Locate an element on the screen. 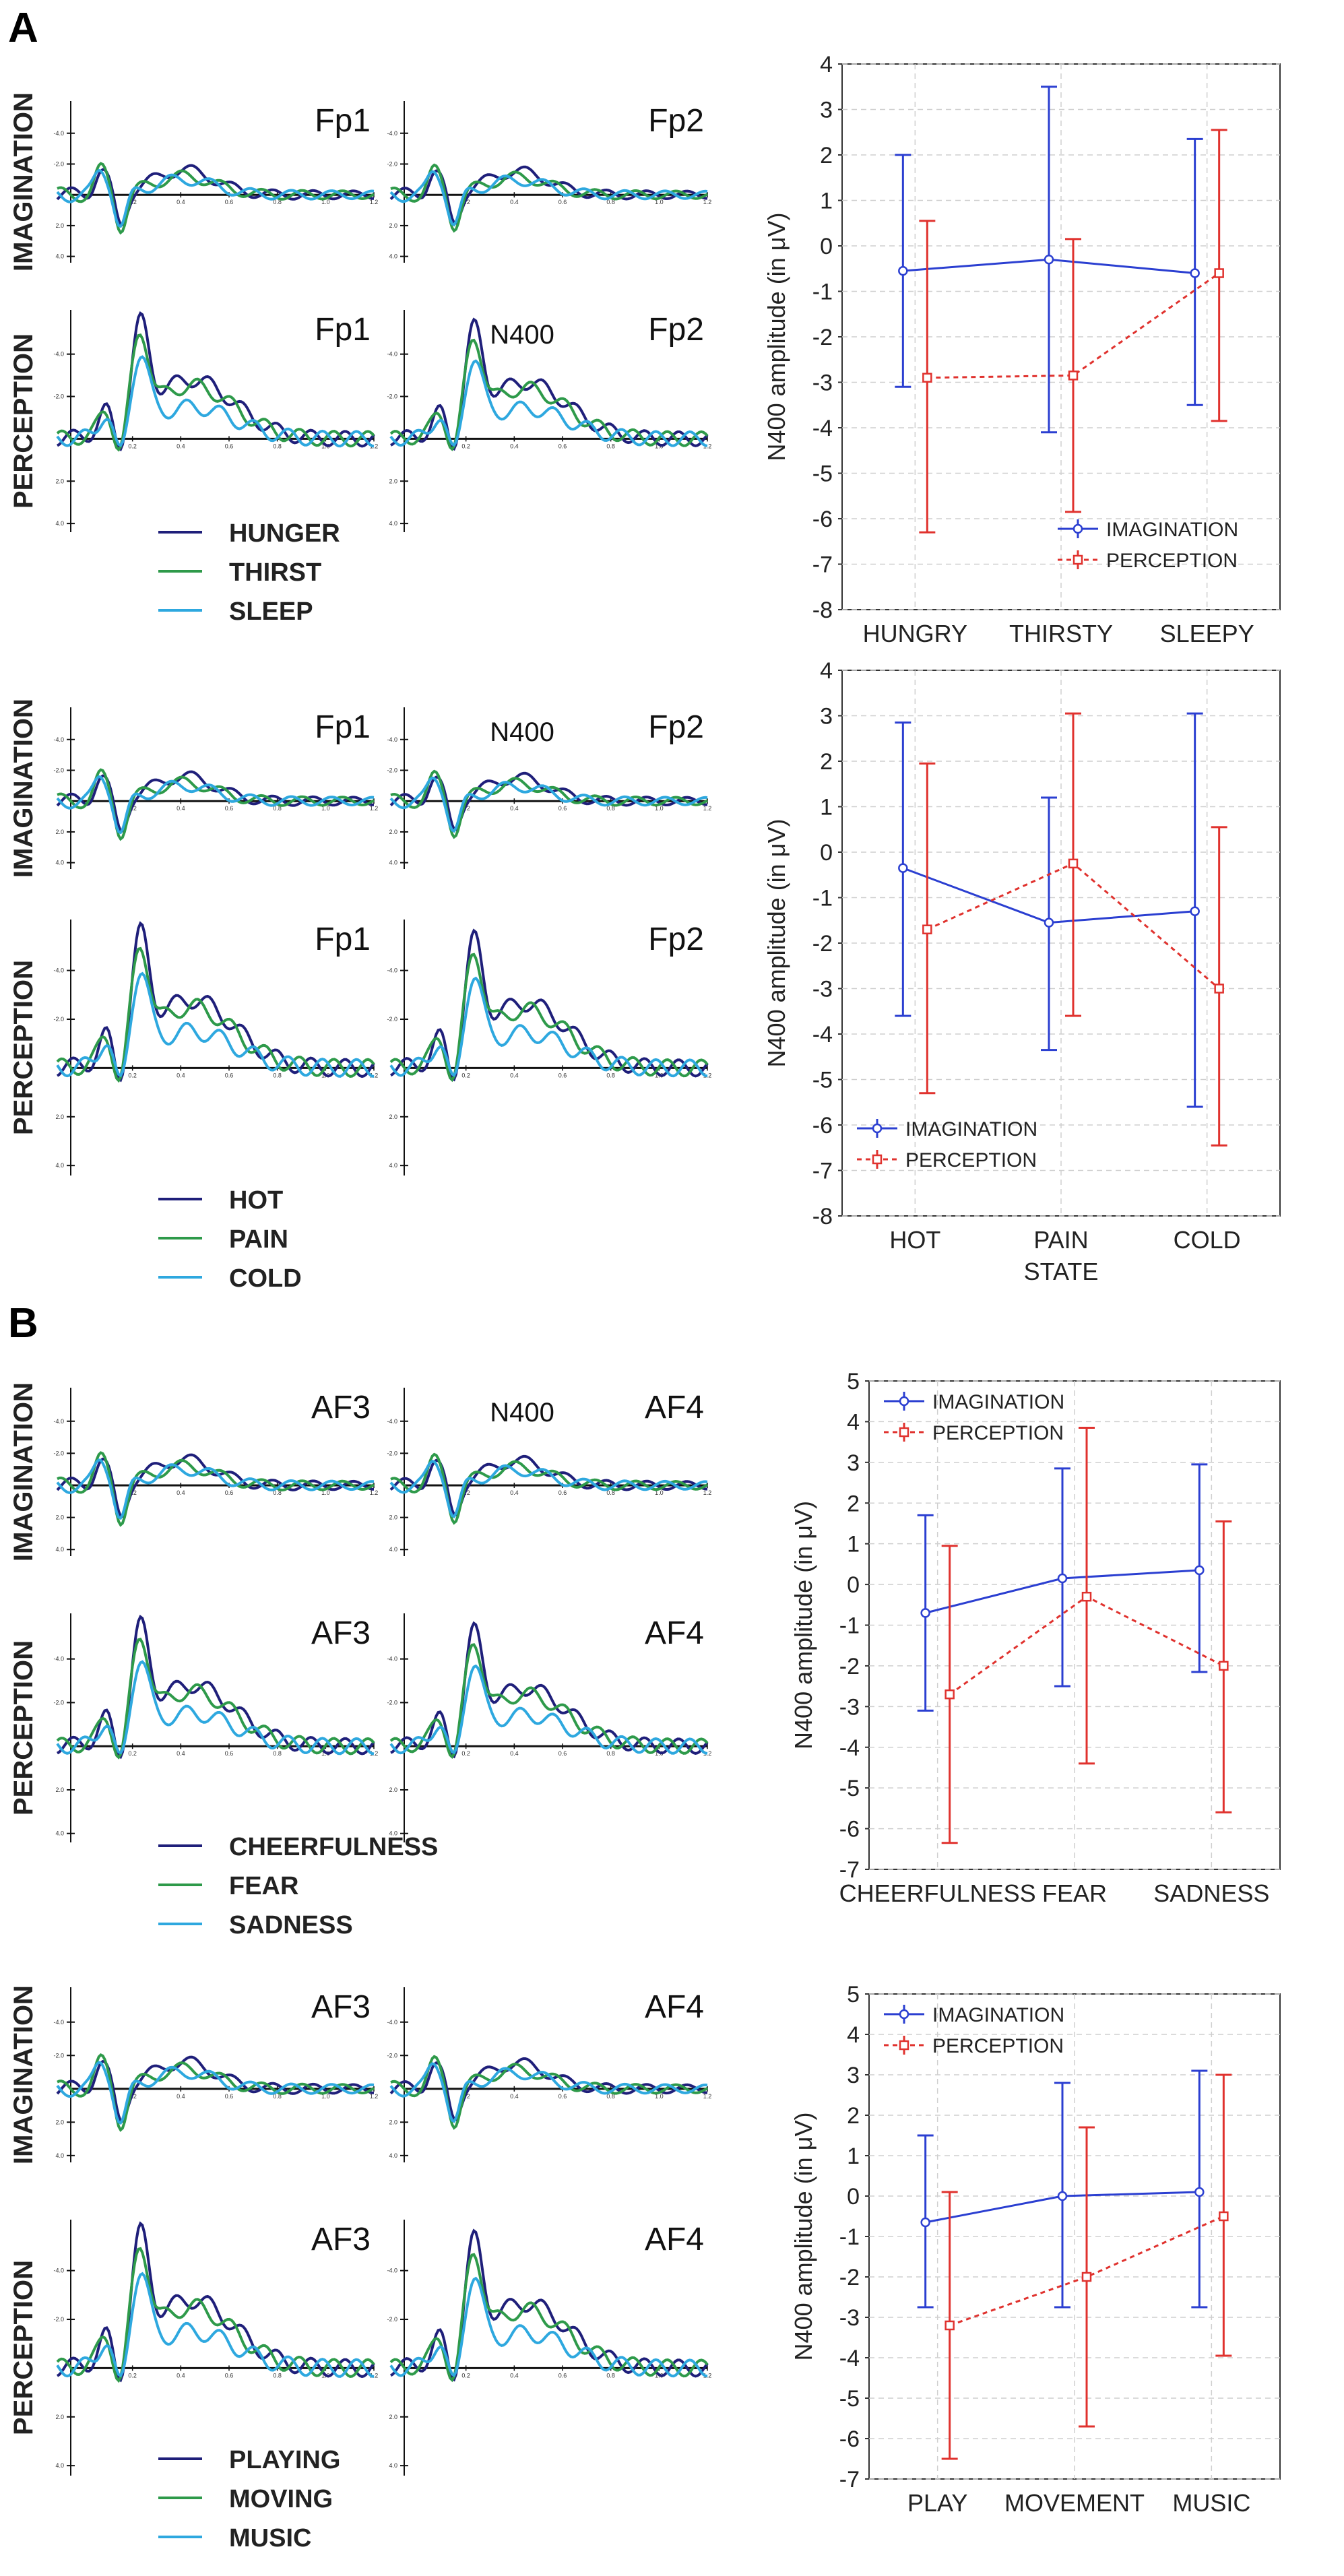 The height and width of the screenshot is (2576, 1344). erp-trace-music is located at coordinates (215, 2325).